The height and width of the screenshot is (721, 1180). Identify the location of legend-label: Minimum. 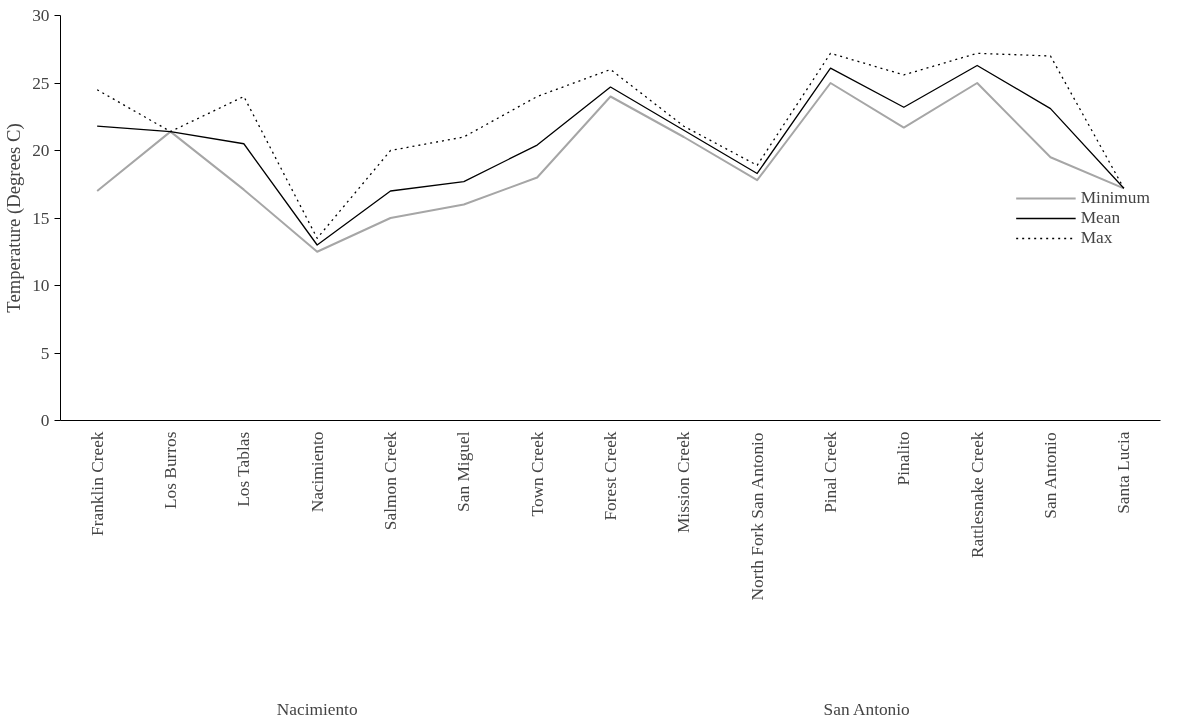
(1115, 197).